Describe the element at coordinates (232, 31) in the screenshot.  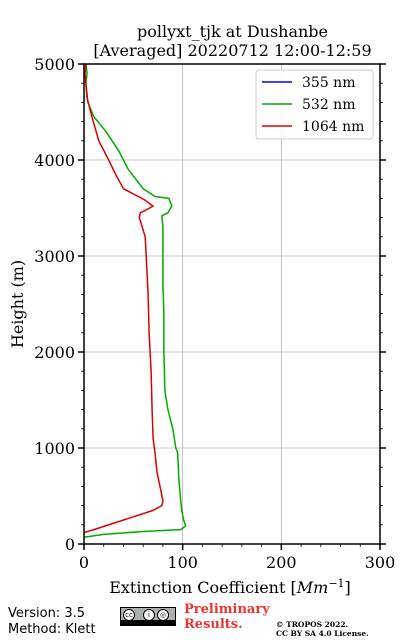
I see `chart-title-line1: pollyxt_tjk at Dushanbe` at that location.